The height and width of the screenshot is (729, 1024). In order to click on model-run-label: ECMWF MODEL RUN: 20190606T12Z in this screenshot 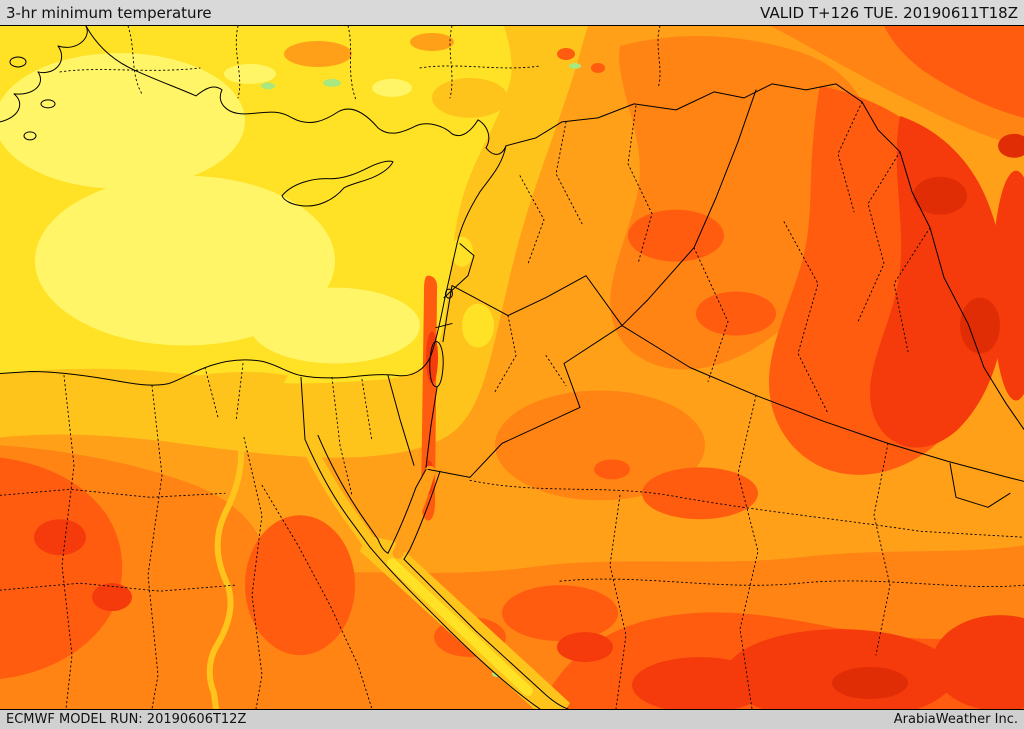, I will do `click(126, 719)`.